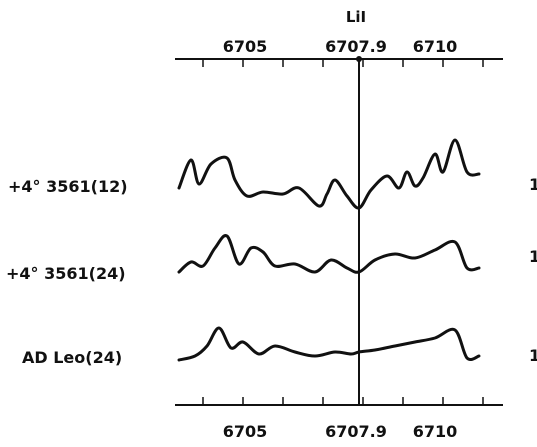 The image size is (537, 447). What do you see at coordinates (356, 17) in the screenshot?
I see `marker-label-lii: LiI` at bounding box center [356, 17].